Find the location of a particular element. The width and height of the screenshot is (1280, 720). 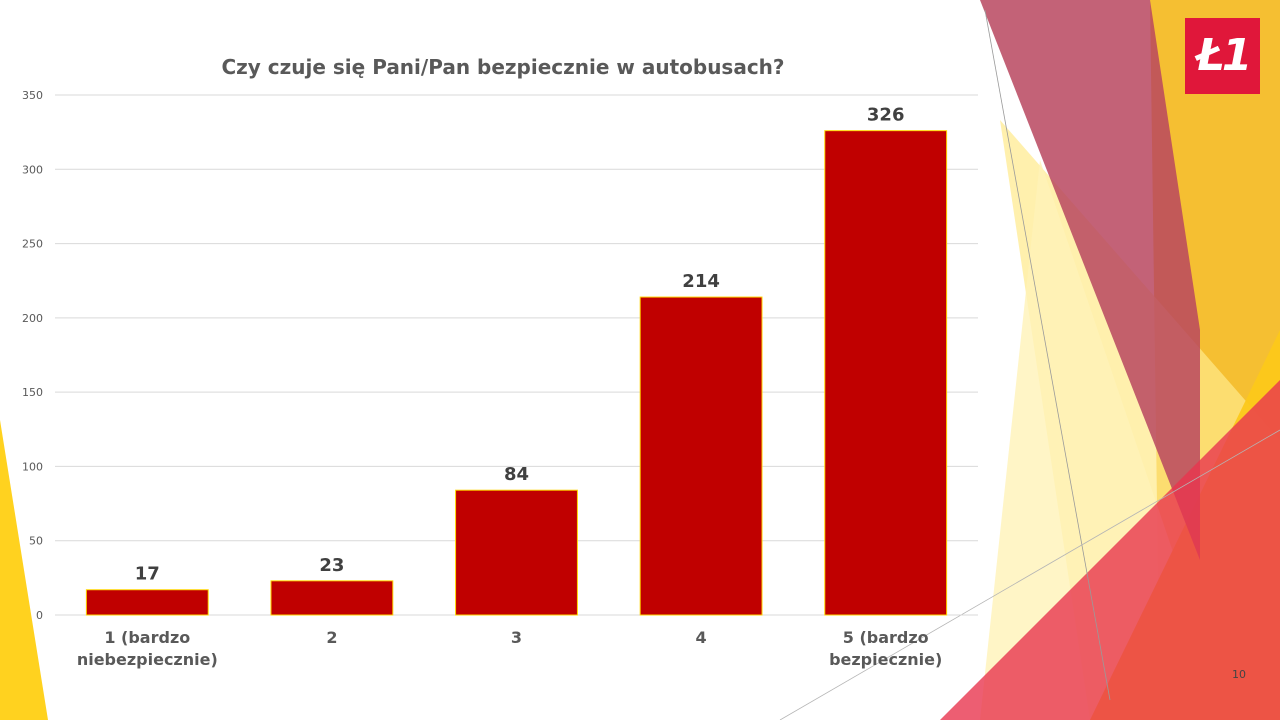

x-tick-label: 4 is located at coordinates (701, 637).